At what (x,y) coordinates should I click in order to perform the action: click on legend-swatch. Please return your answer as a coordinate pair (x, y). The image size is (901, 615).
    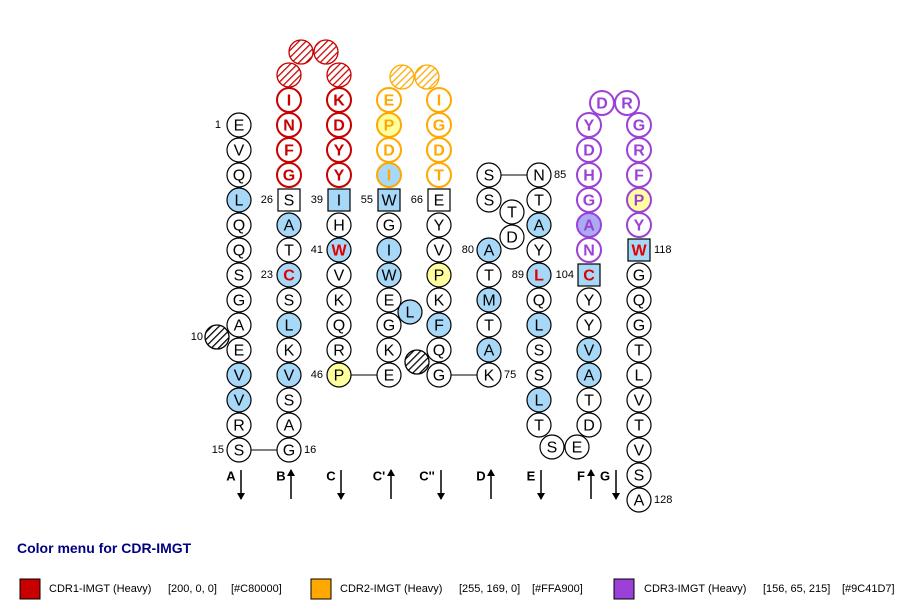
    Looking at the image, I should click on (30, 589).